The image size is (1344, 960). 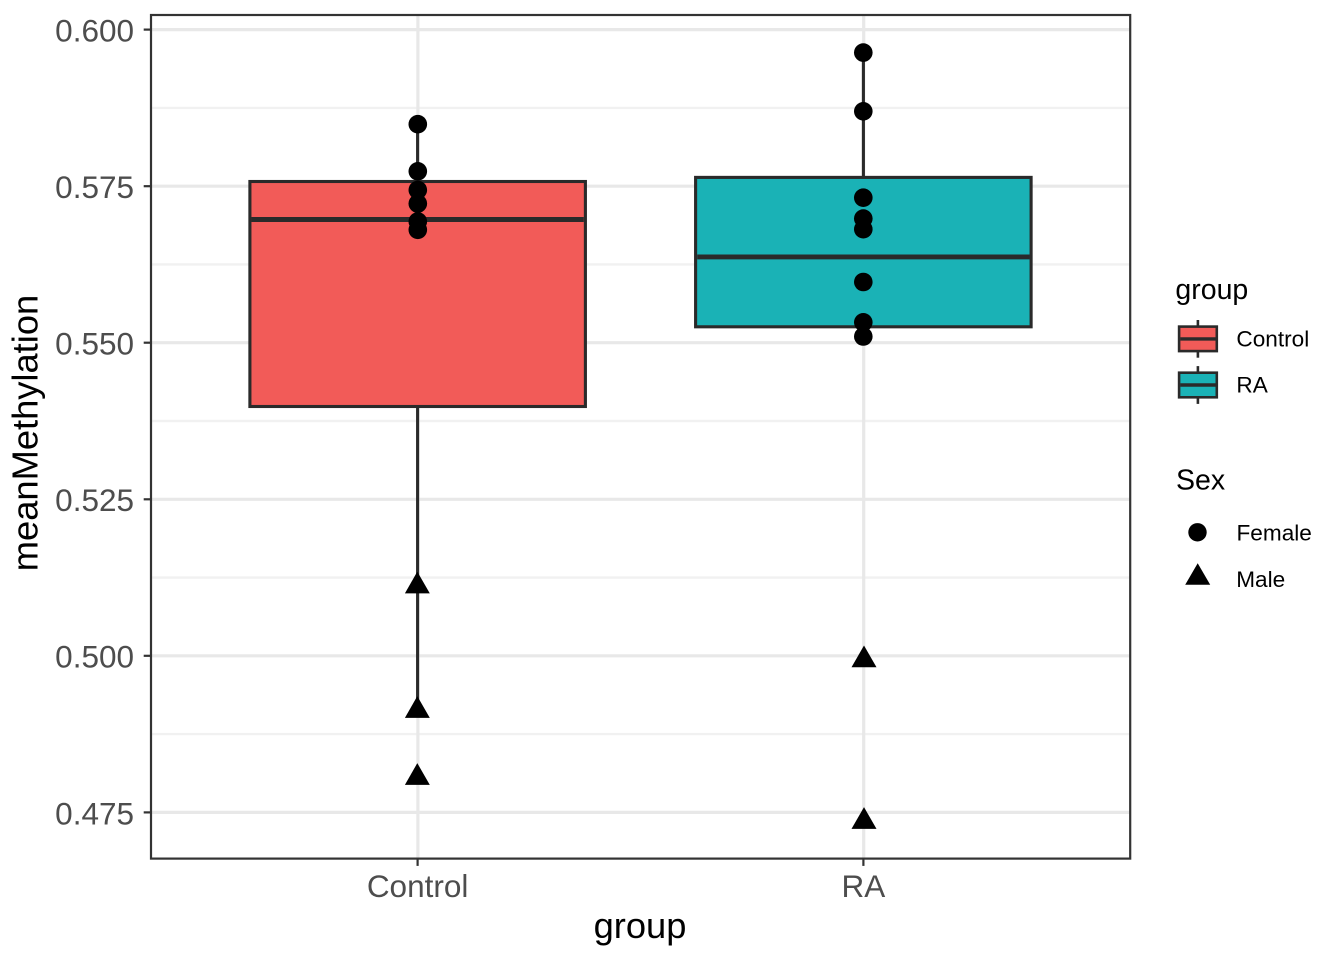 What do you see at coordinates (94, 187) in the screenshot?
I see `svg-text: 0.575` at bounding box center [94, 187].